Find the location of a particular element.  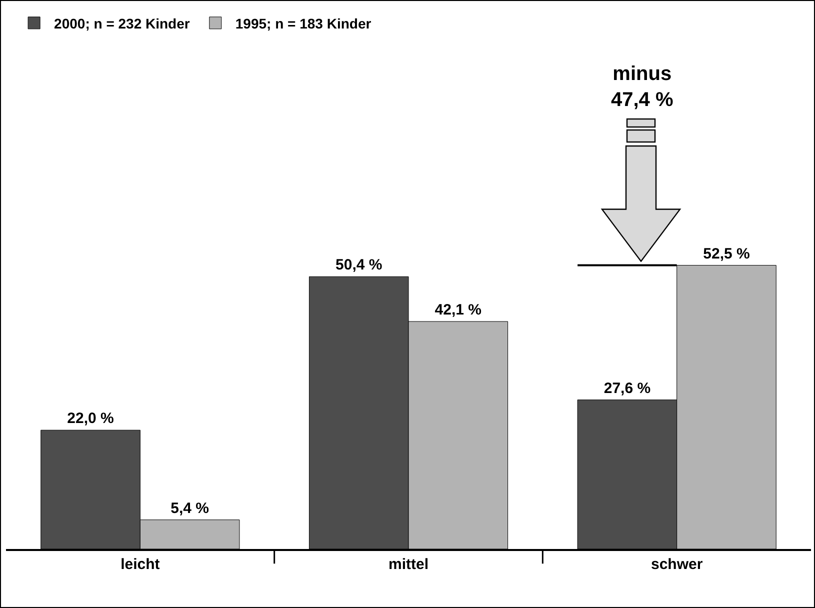

x-tick-label: schwer is located at coordinates (676, 564).